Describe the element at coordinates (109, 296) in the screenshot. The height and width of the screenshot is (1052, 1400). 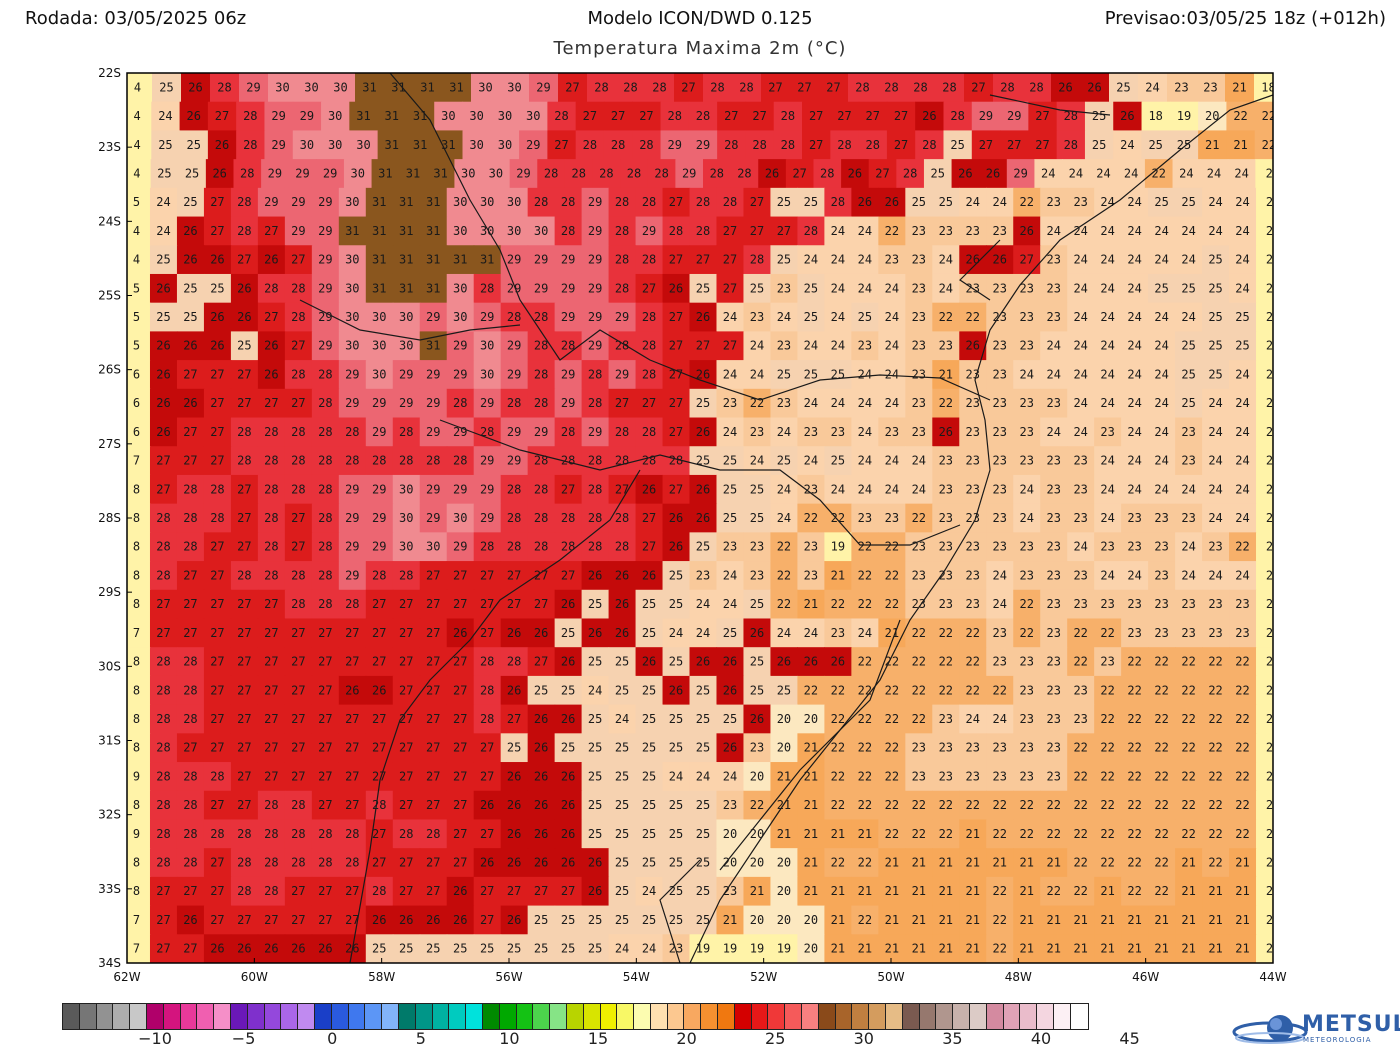
I see `latitude-label: 25S` at that location.